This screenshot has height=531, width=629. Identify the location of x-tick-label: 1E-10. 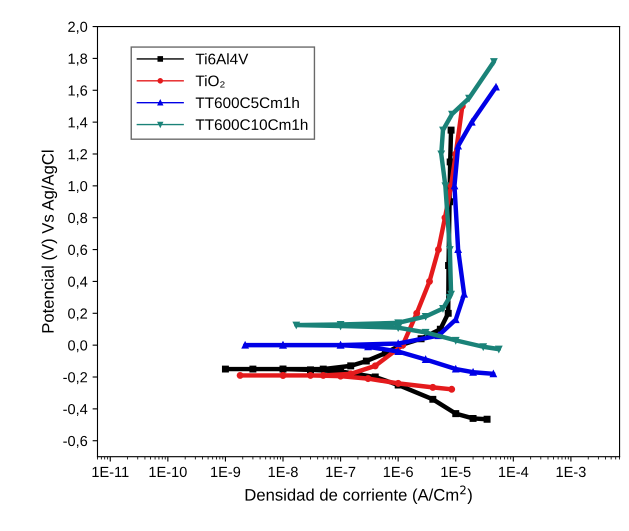
(168, 472).